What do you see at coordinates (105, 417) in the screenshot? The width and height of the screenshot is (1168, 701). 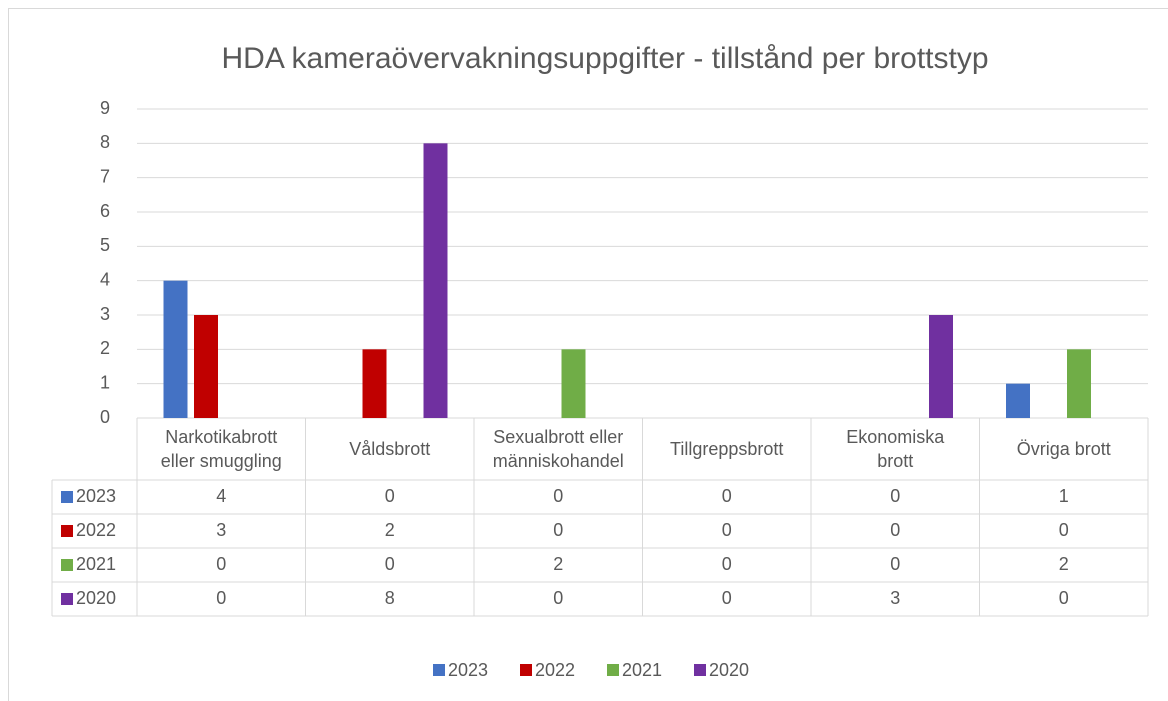 I see `y-tick-label: 0` at bounding box center [105, 417].